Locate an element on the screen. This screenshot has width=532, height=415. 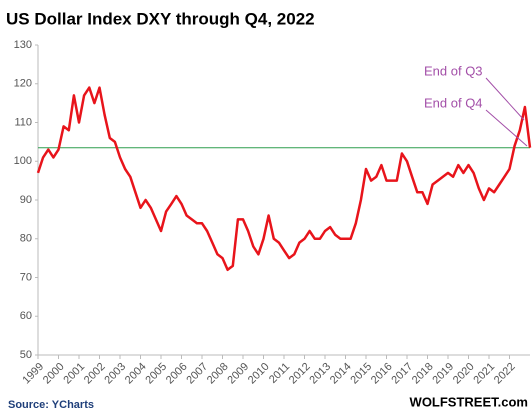
chart-title: US Dollar Index DXY through Q4, 2022 is located at coordinates (160, 18).